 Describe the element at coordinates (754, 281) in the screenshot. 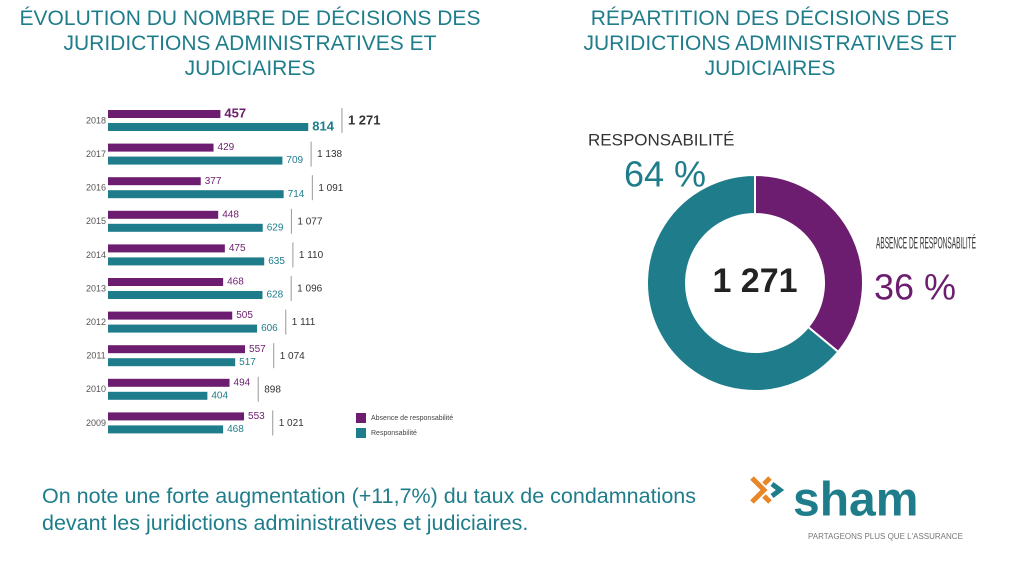

I see `center-label: 1 271` at that location.